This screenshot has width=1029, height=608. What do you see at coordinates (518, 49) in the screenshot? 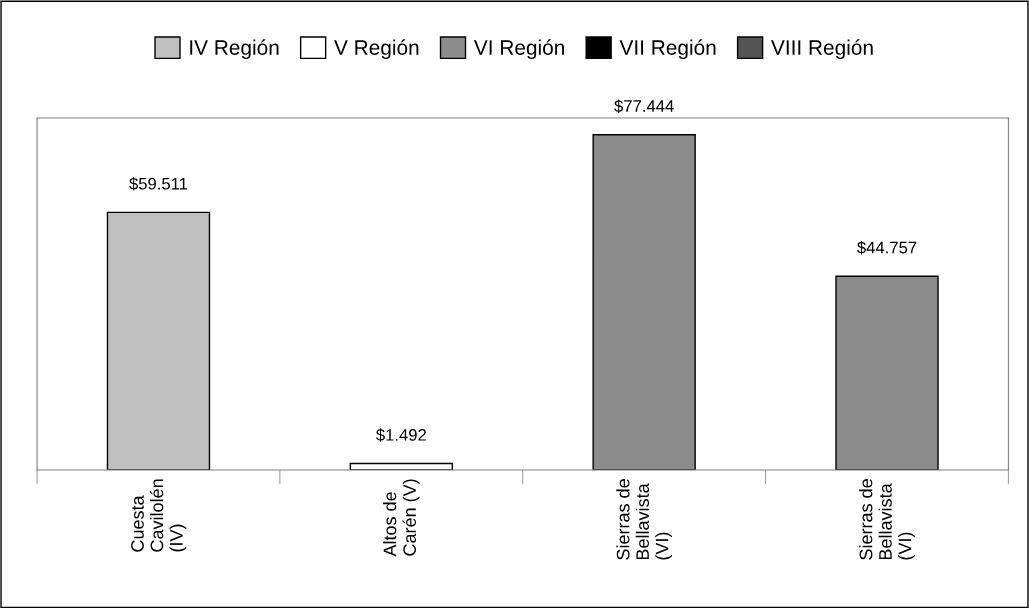
I see `legend-label: VI Región` at bounding box center [518, 49].